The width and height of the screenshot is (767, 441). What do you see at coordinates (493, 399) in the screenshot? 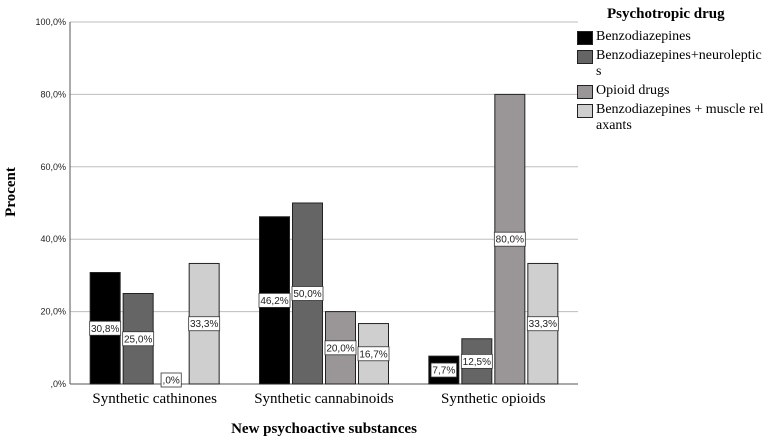
I see `x-tick-label: Synthetic opioids` at bounding box center [493, 399].